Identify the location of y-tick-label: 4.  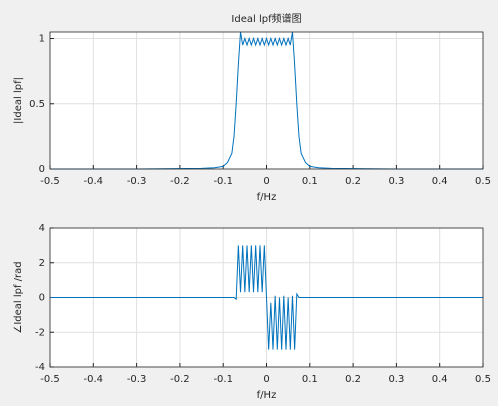
(42, 228).